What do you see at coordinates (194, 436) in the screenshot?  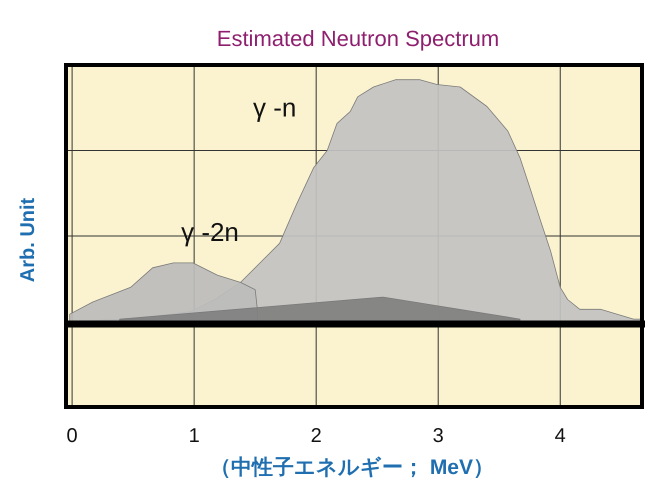 I see `x-tick-label: 1` at bounding box center [194, 436].